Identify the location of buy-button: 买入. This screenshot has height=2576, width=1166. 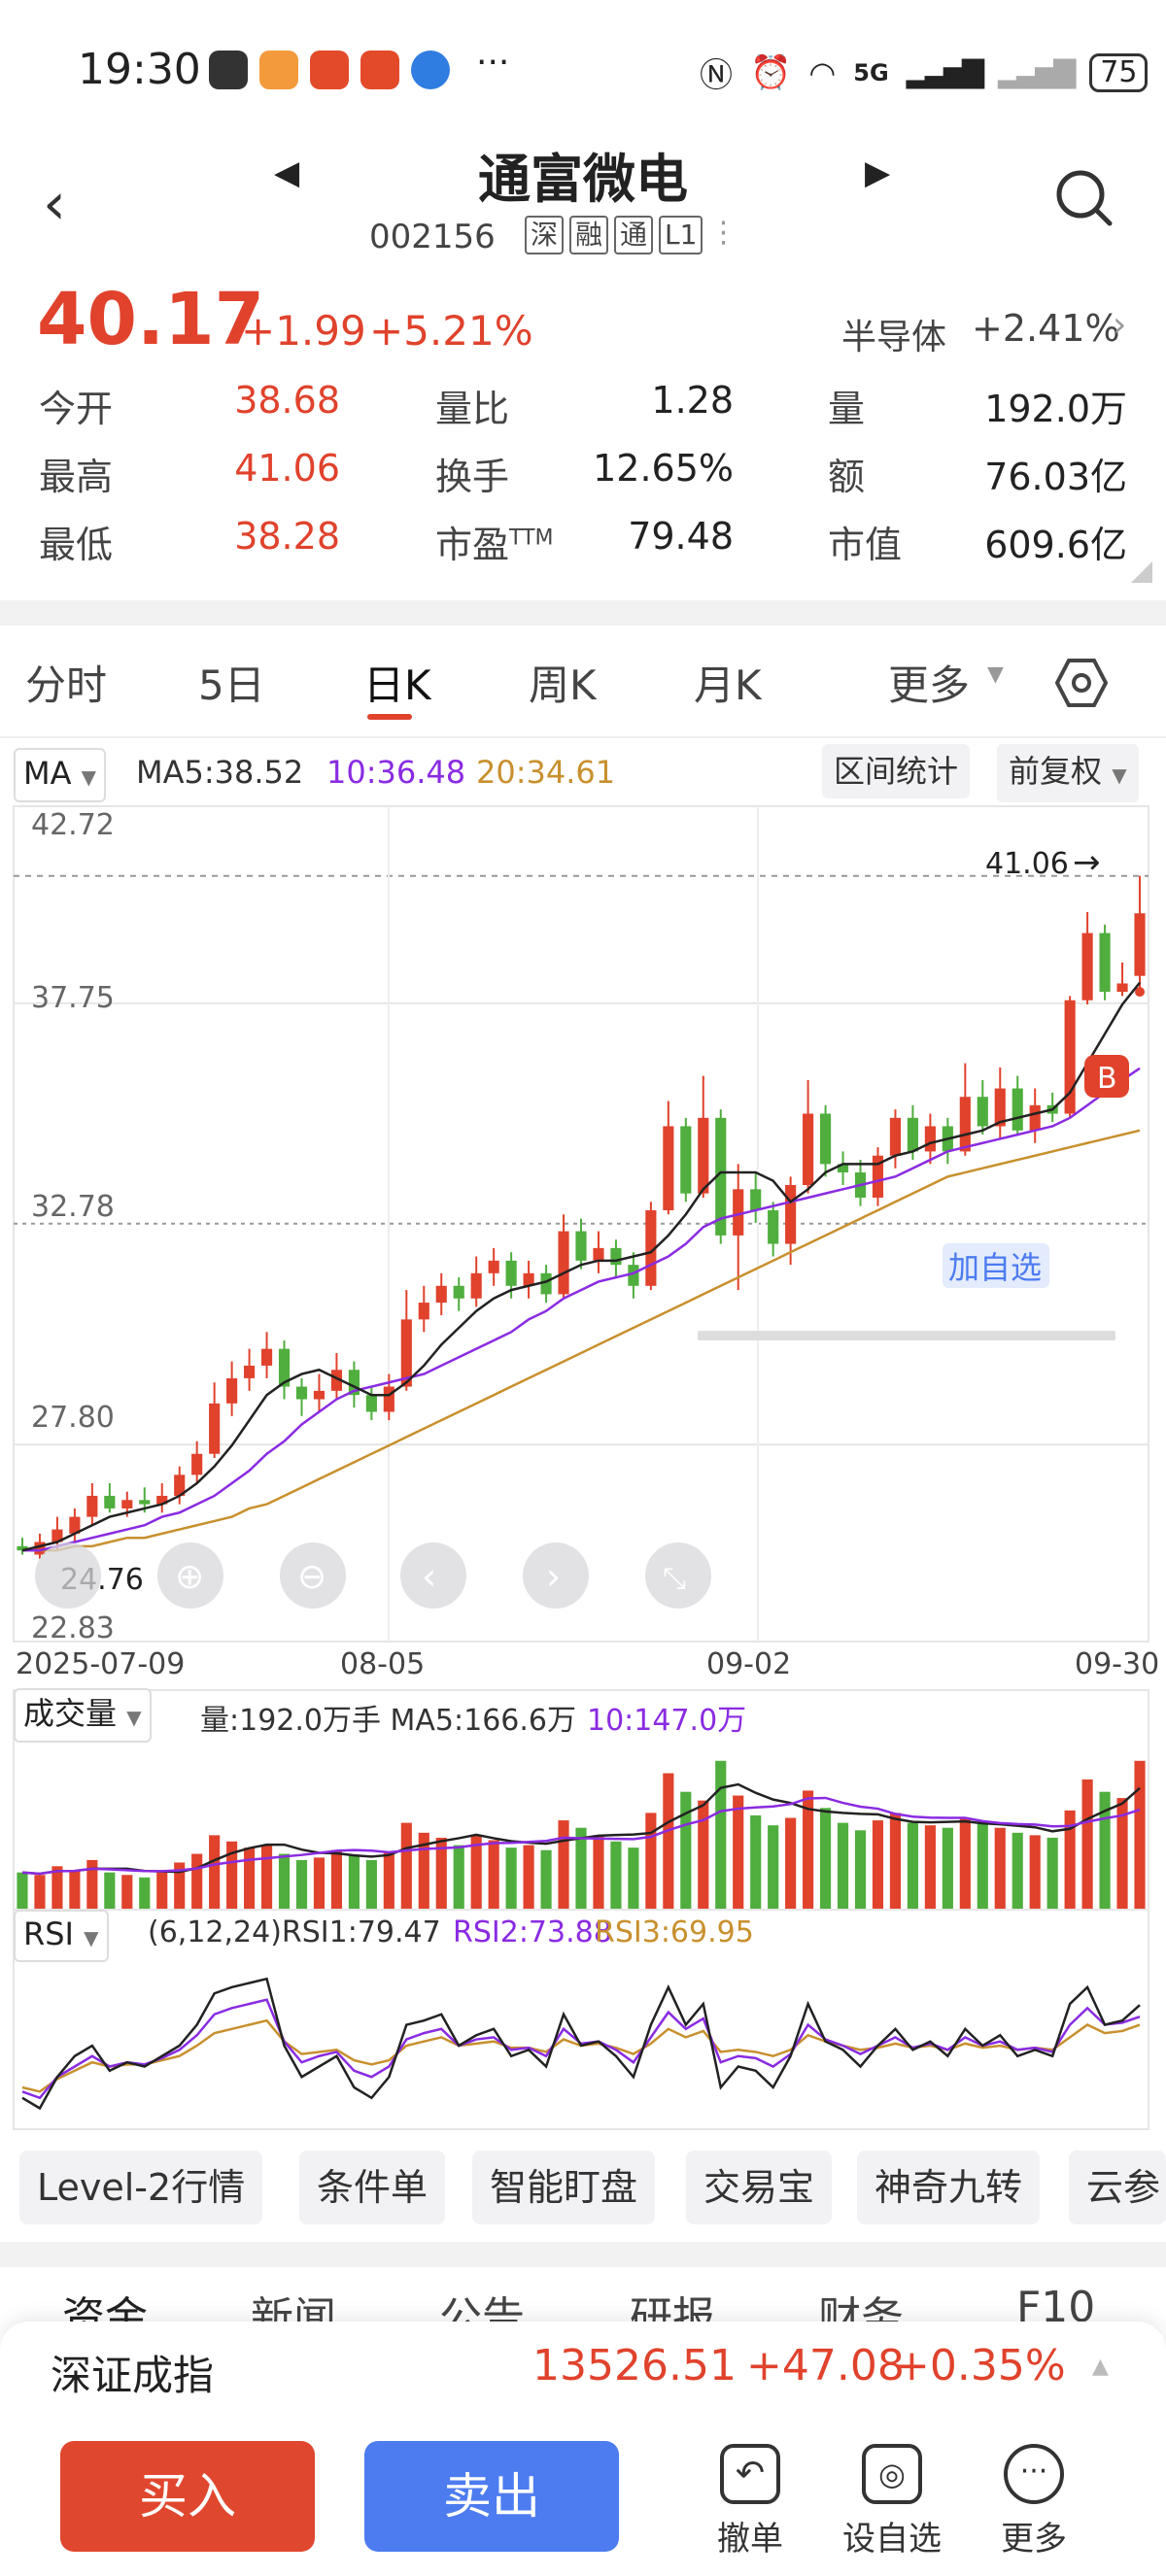
(187, 2496).